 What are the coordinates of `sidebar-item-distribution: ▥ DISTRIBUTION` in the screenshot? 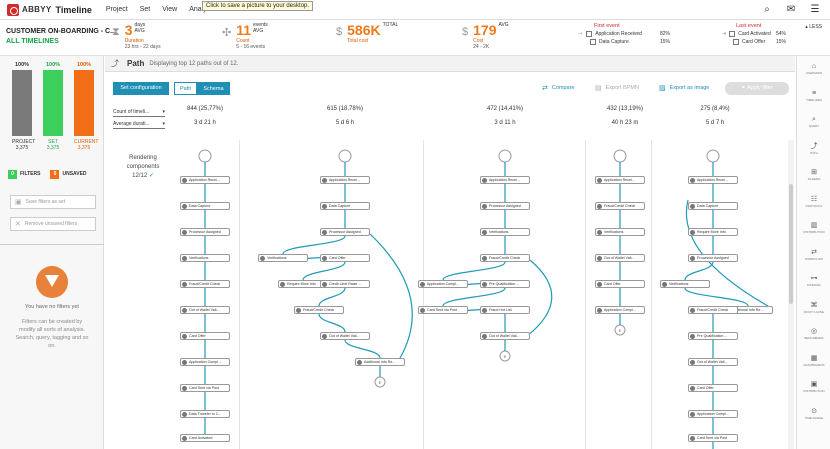 It's located at (813, 227).